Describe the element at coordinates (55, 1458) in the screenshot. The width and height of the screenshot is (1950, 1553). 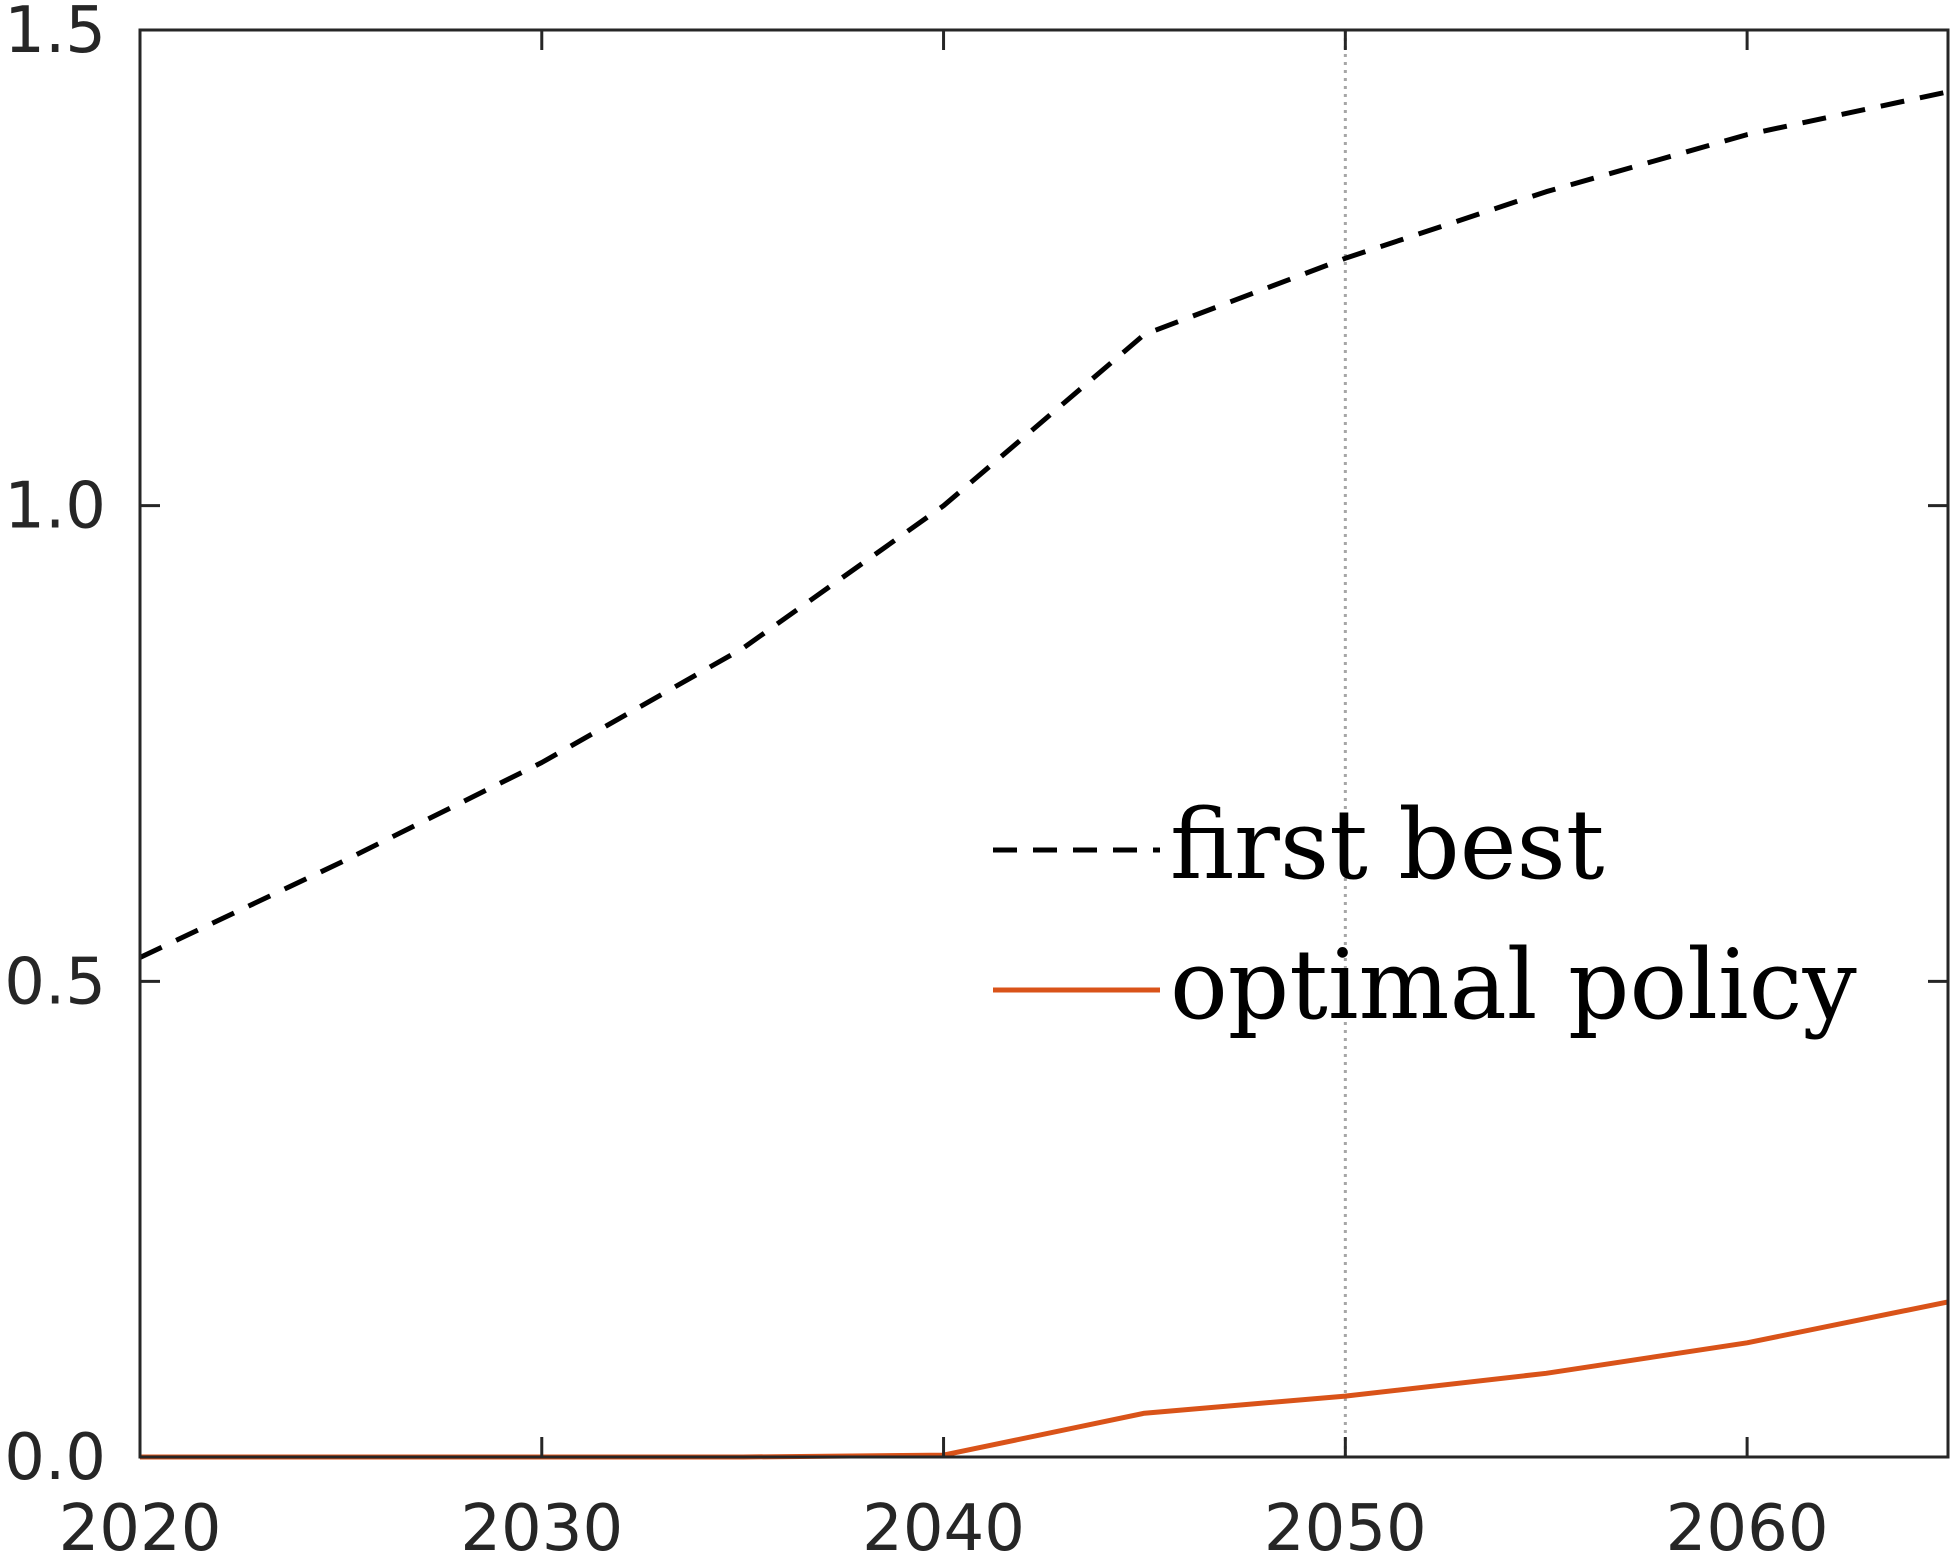
I see `y-tick-label-0: 0.0` at that location.